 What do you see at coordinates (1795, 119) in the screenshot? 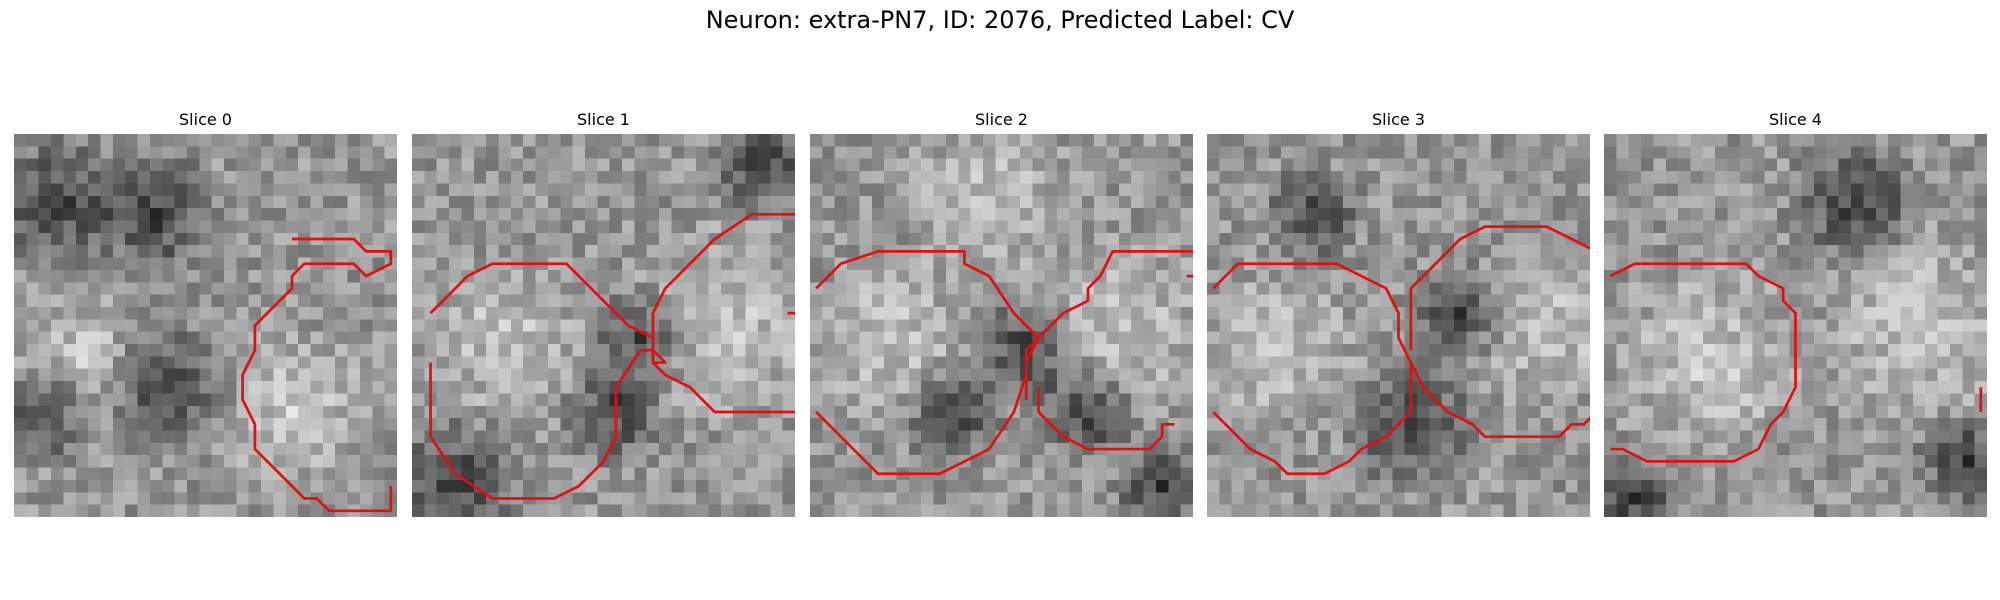
I see `slice-title-4: Slice 4` at bounding box center [1795, 119].